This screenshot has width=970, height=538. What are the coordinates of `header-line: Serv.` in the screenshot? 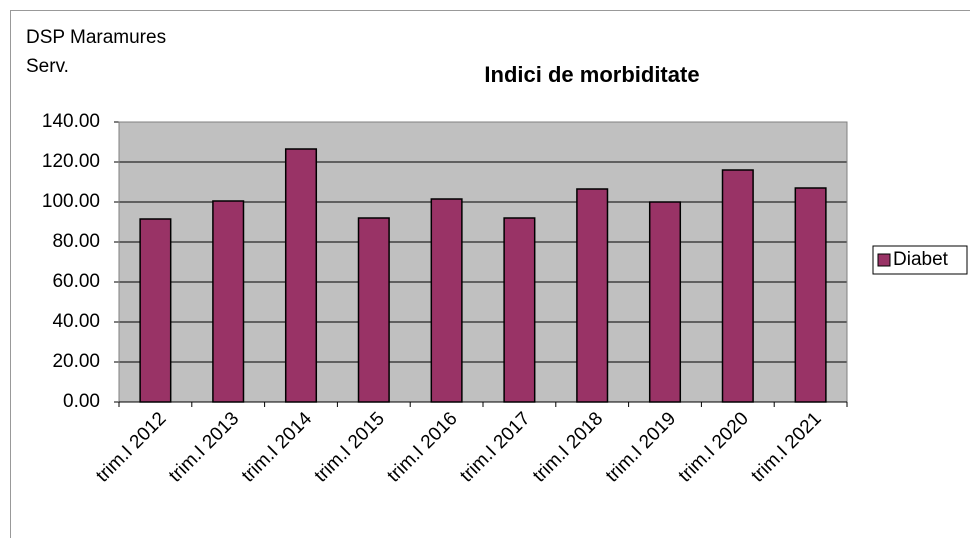 It's located at (47, 66).